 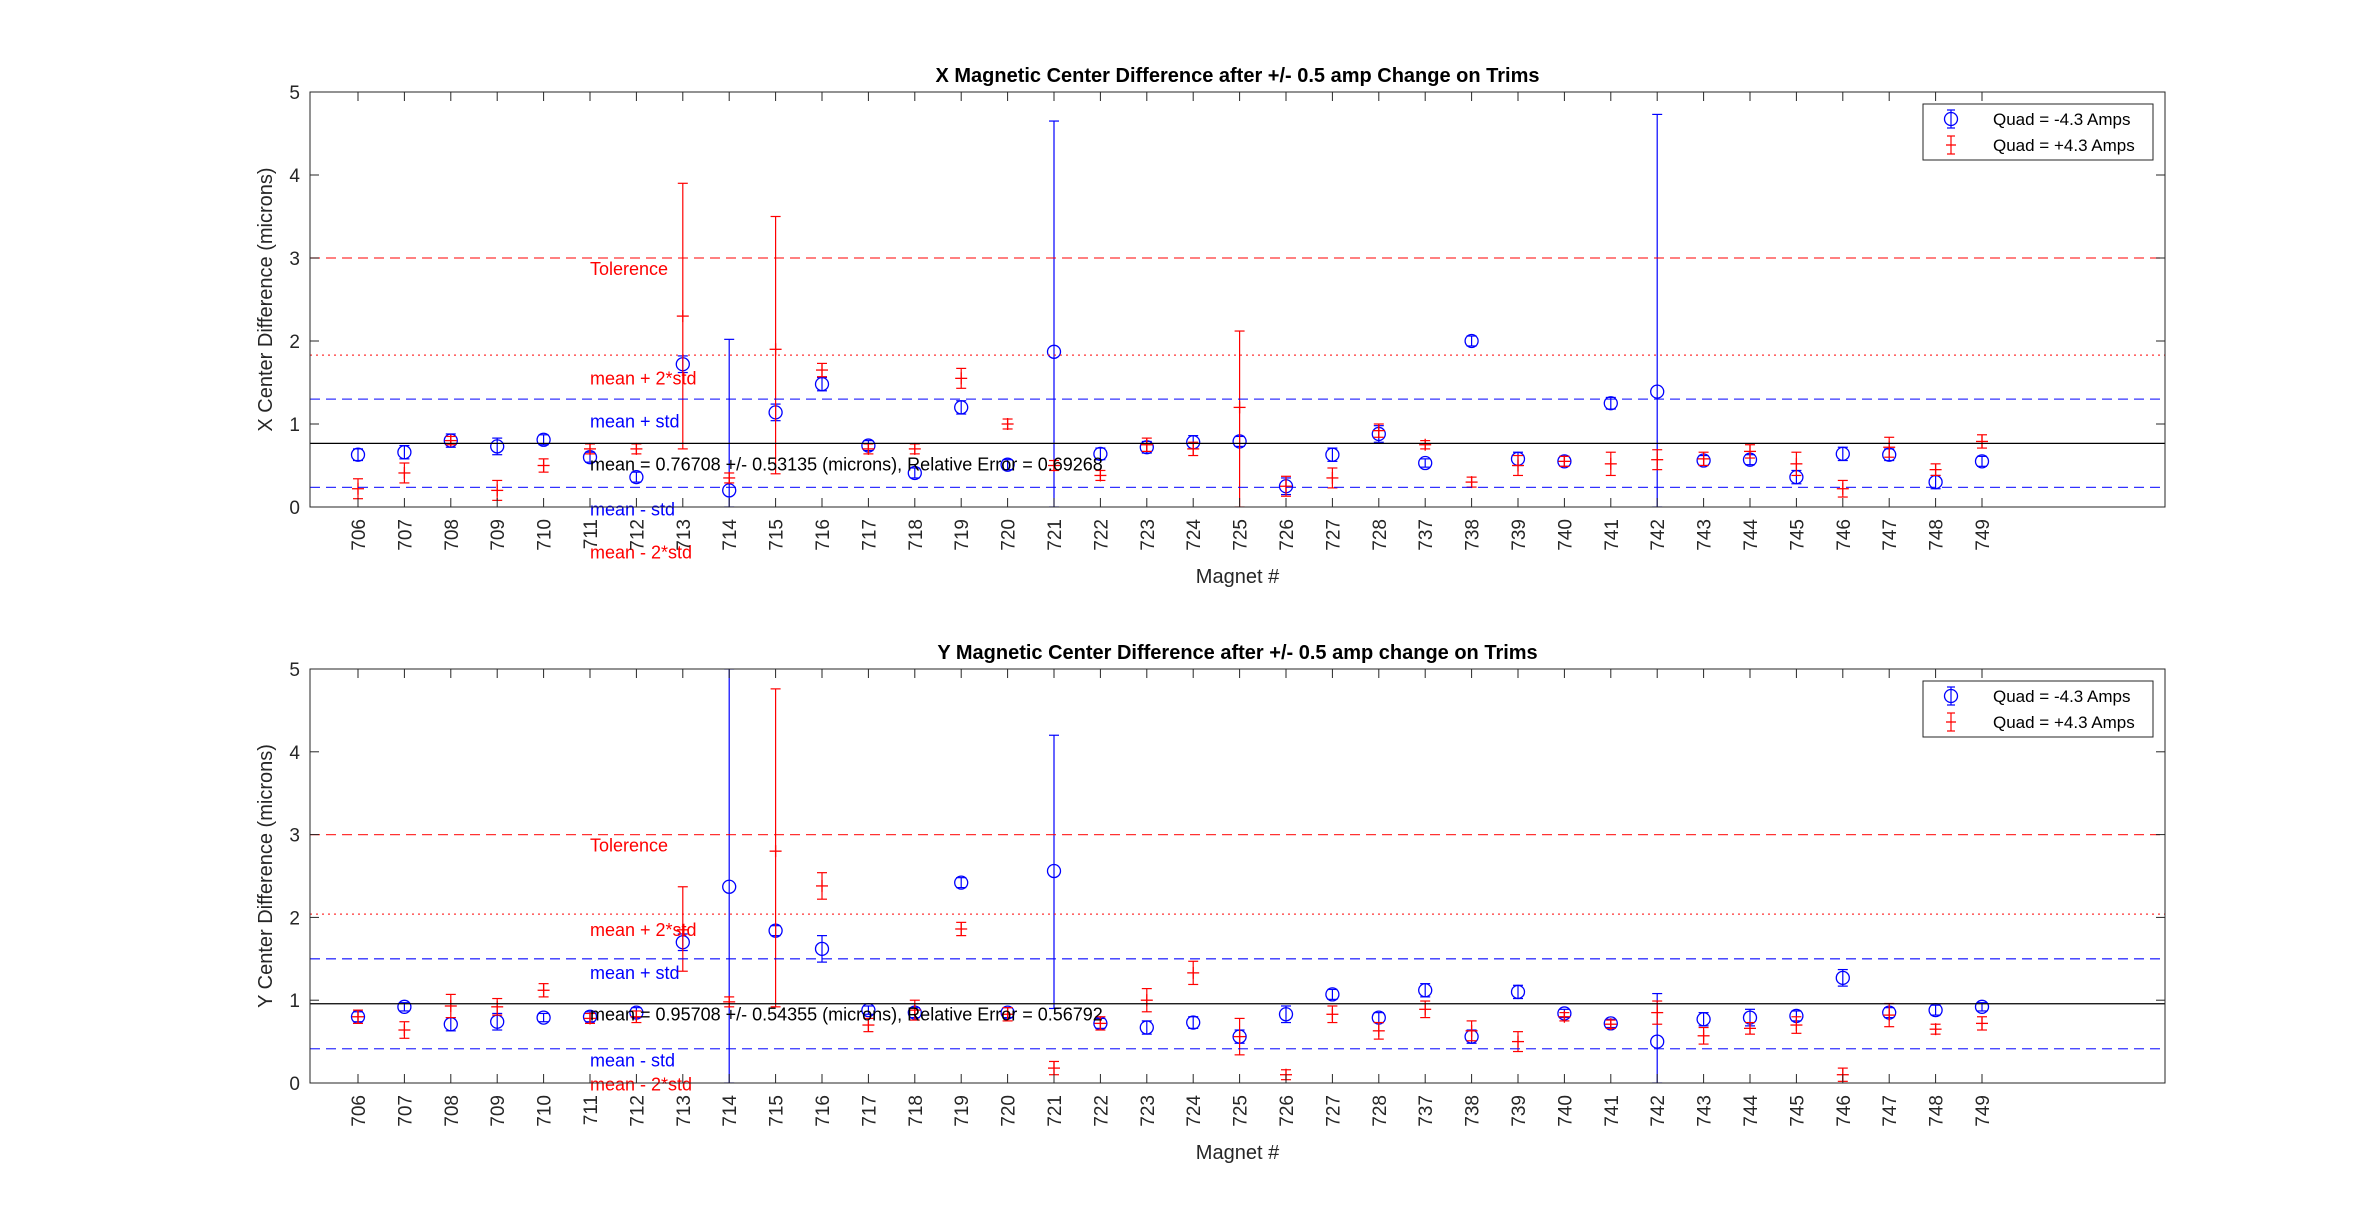 What do you see at coordinates (1101, 1111) in the screenshot?
I see `x-tick-label: 722` at bounding box center [1101, 1111].